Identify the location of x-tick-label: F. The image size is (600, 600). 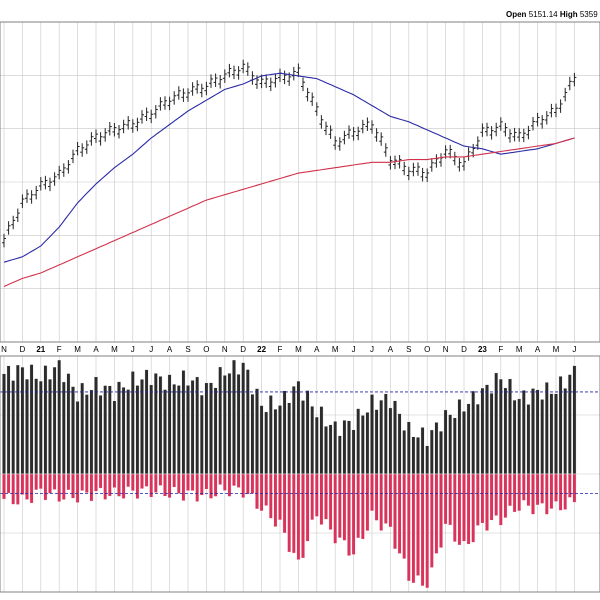
(500, 349).